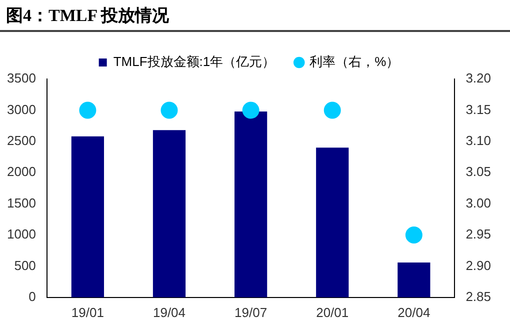 The width and height of the screenshot is (510, 331). What do you see at coordinates (21, 78) in the screenshot?
I see `y-tick-label: 3500` at bounding box center [21, 78].